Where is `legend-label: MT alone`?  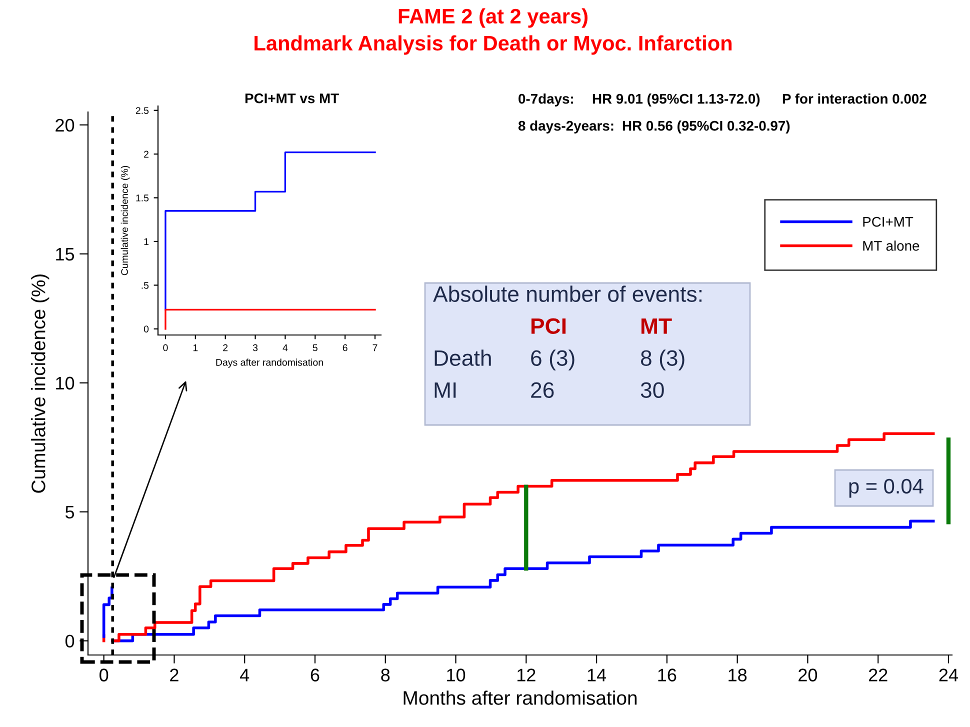
legend-label: MT alone is located at coordinates (891, 245).